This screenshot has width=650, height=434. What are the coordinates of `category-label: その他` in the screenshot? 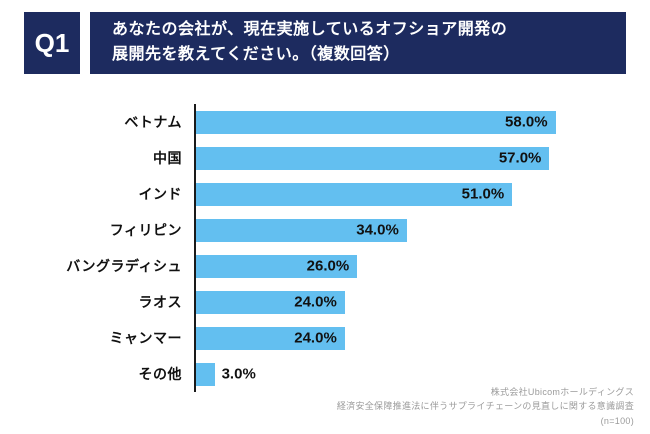 It's located at (160, 374).